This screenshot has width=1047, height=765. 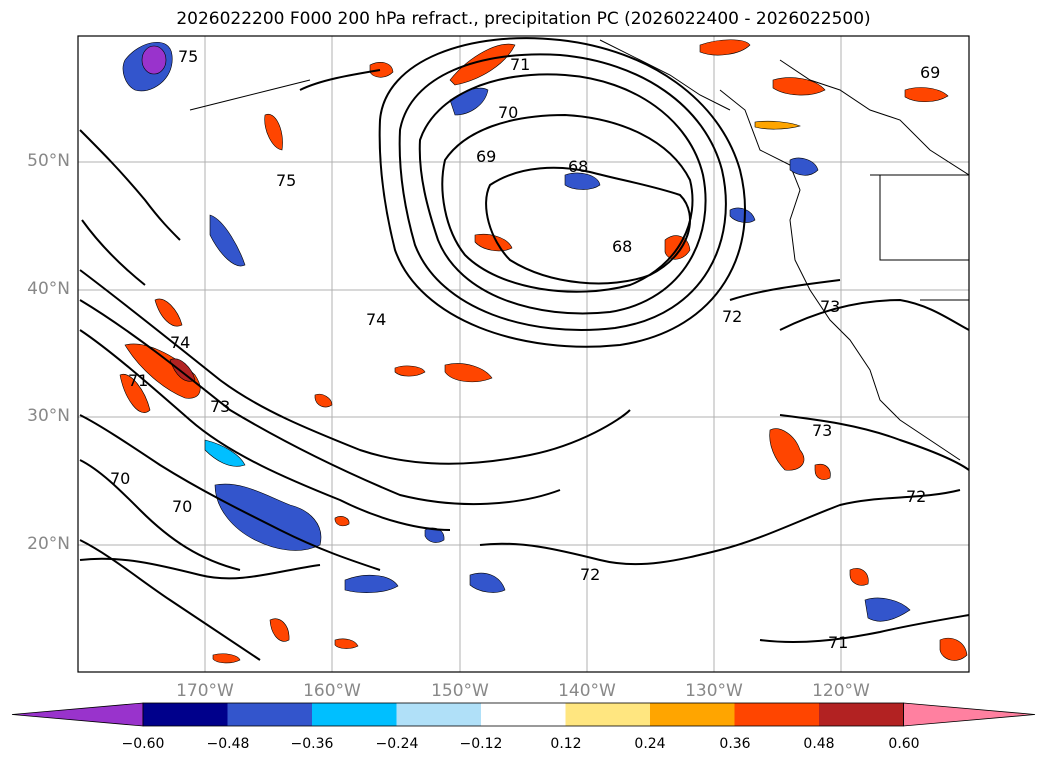 I want to click on lon-label: 130°W, so click(x=714, y=691).